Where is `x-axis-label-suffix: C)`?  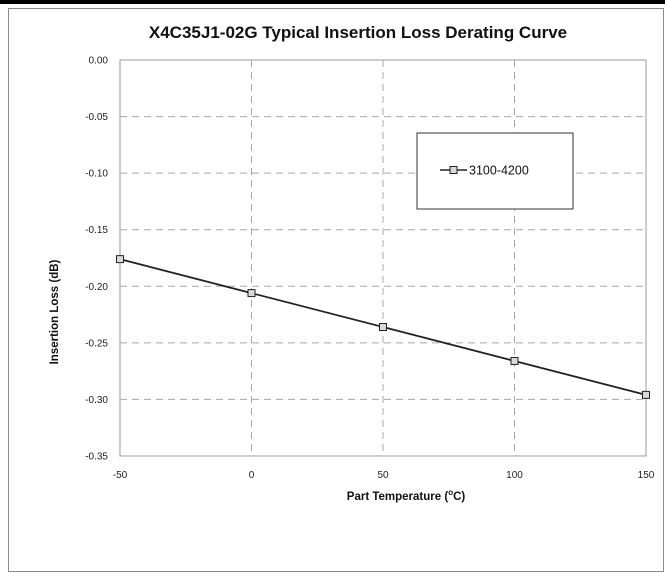
x-axis-label-suffix: C) is located at coordinates (459, 497).